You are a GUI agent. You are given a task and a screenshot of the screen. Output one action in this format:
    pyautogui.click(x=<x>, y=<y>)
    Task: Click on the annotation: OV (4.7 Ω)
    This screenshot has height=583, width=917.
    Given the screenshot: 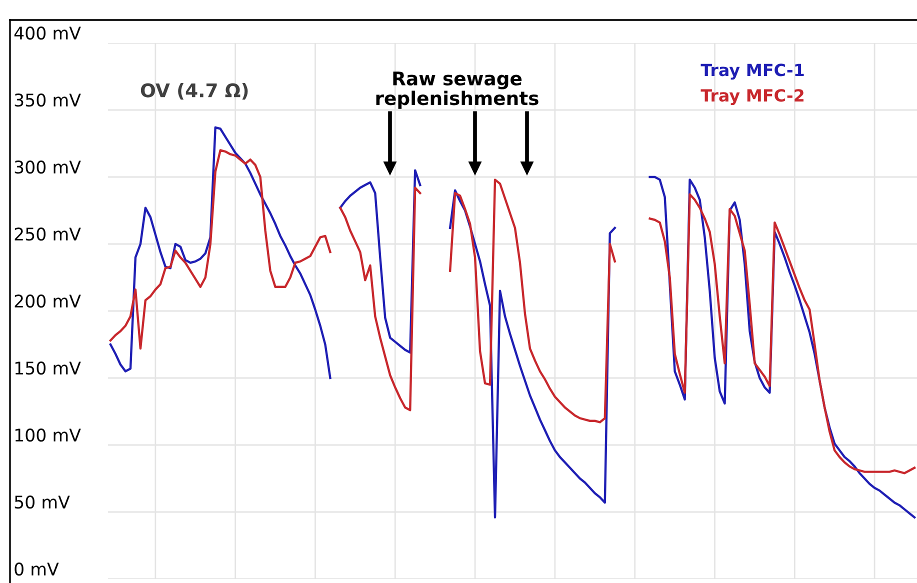 What is the action you would take?
    pyautogui.click(x=194, y=91)
    